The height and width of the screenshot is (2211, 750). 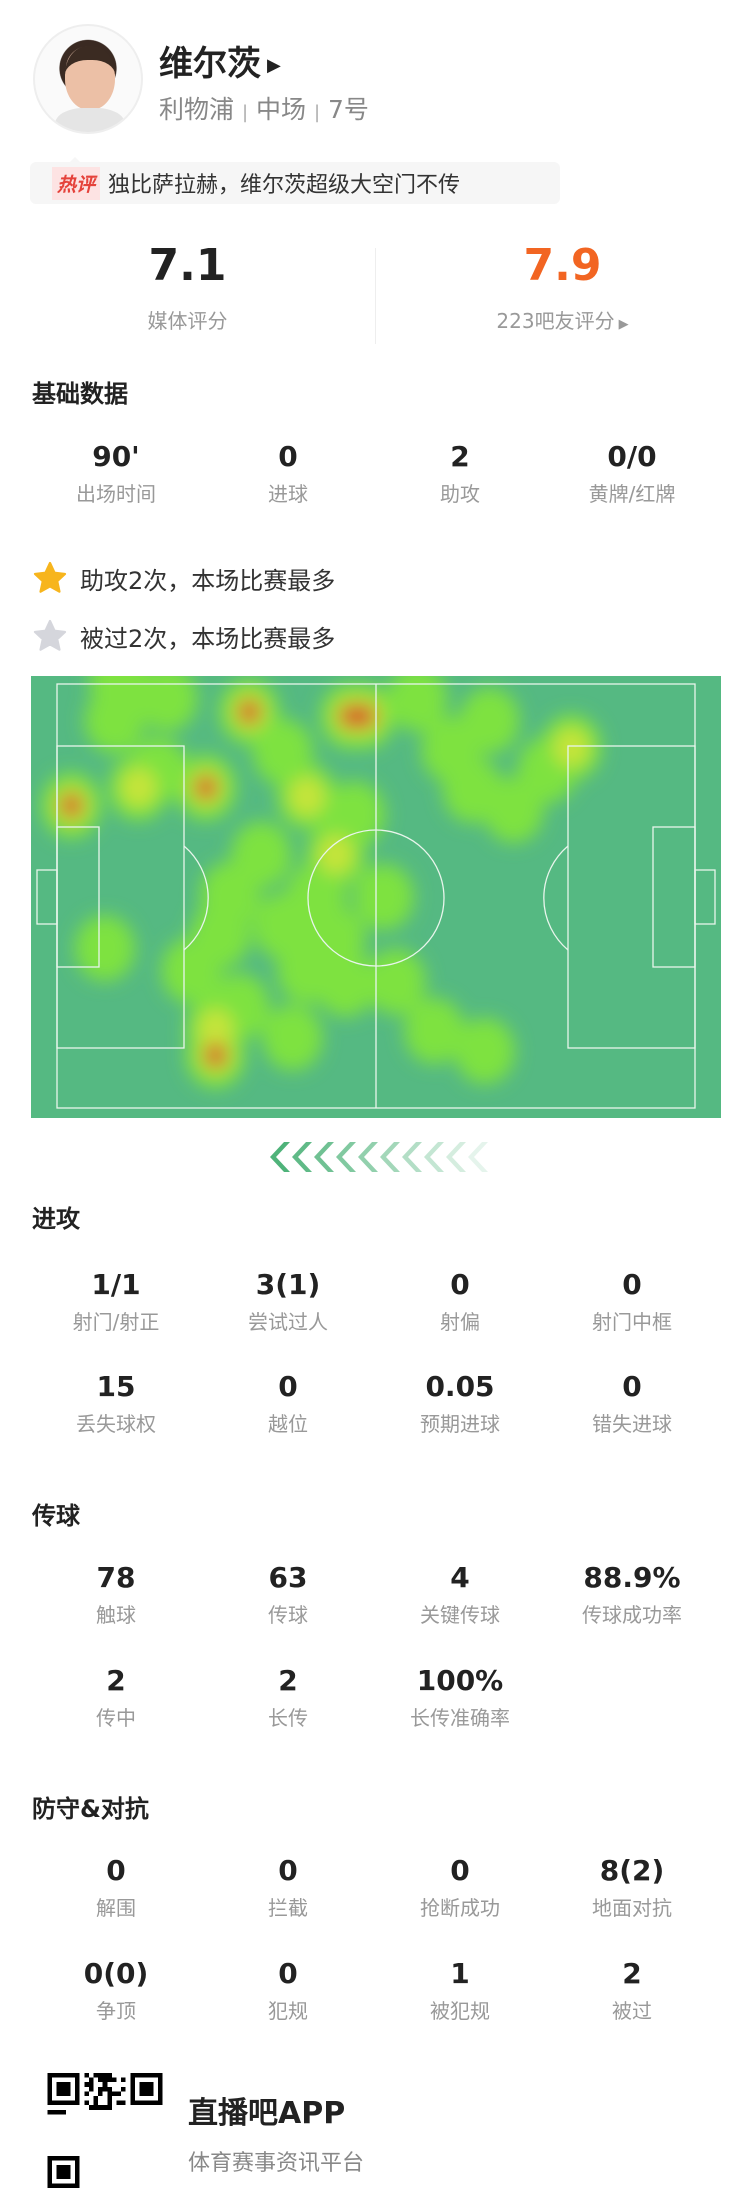 What do you see at coordinates (623, 324) in the screenshot?
I see `caret-right-icon: ▶` at bounding box center [623, 324].